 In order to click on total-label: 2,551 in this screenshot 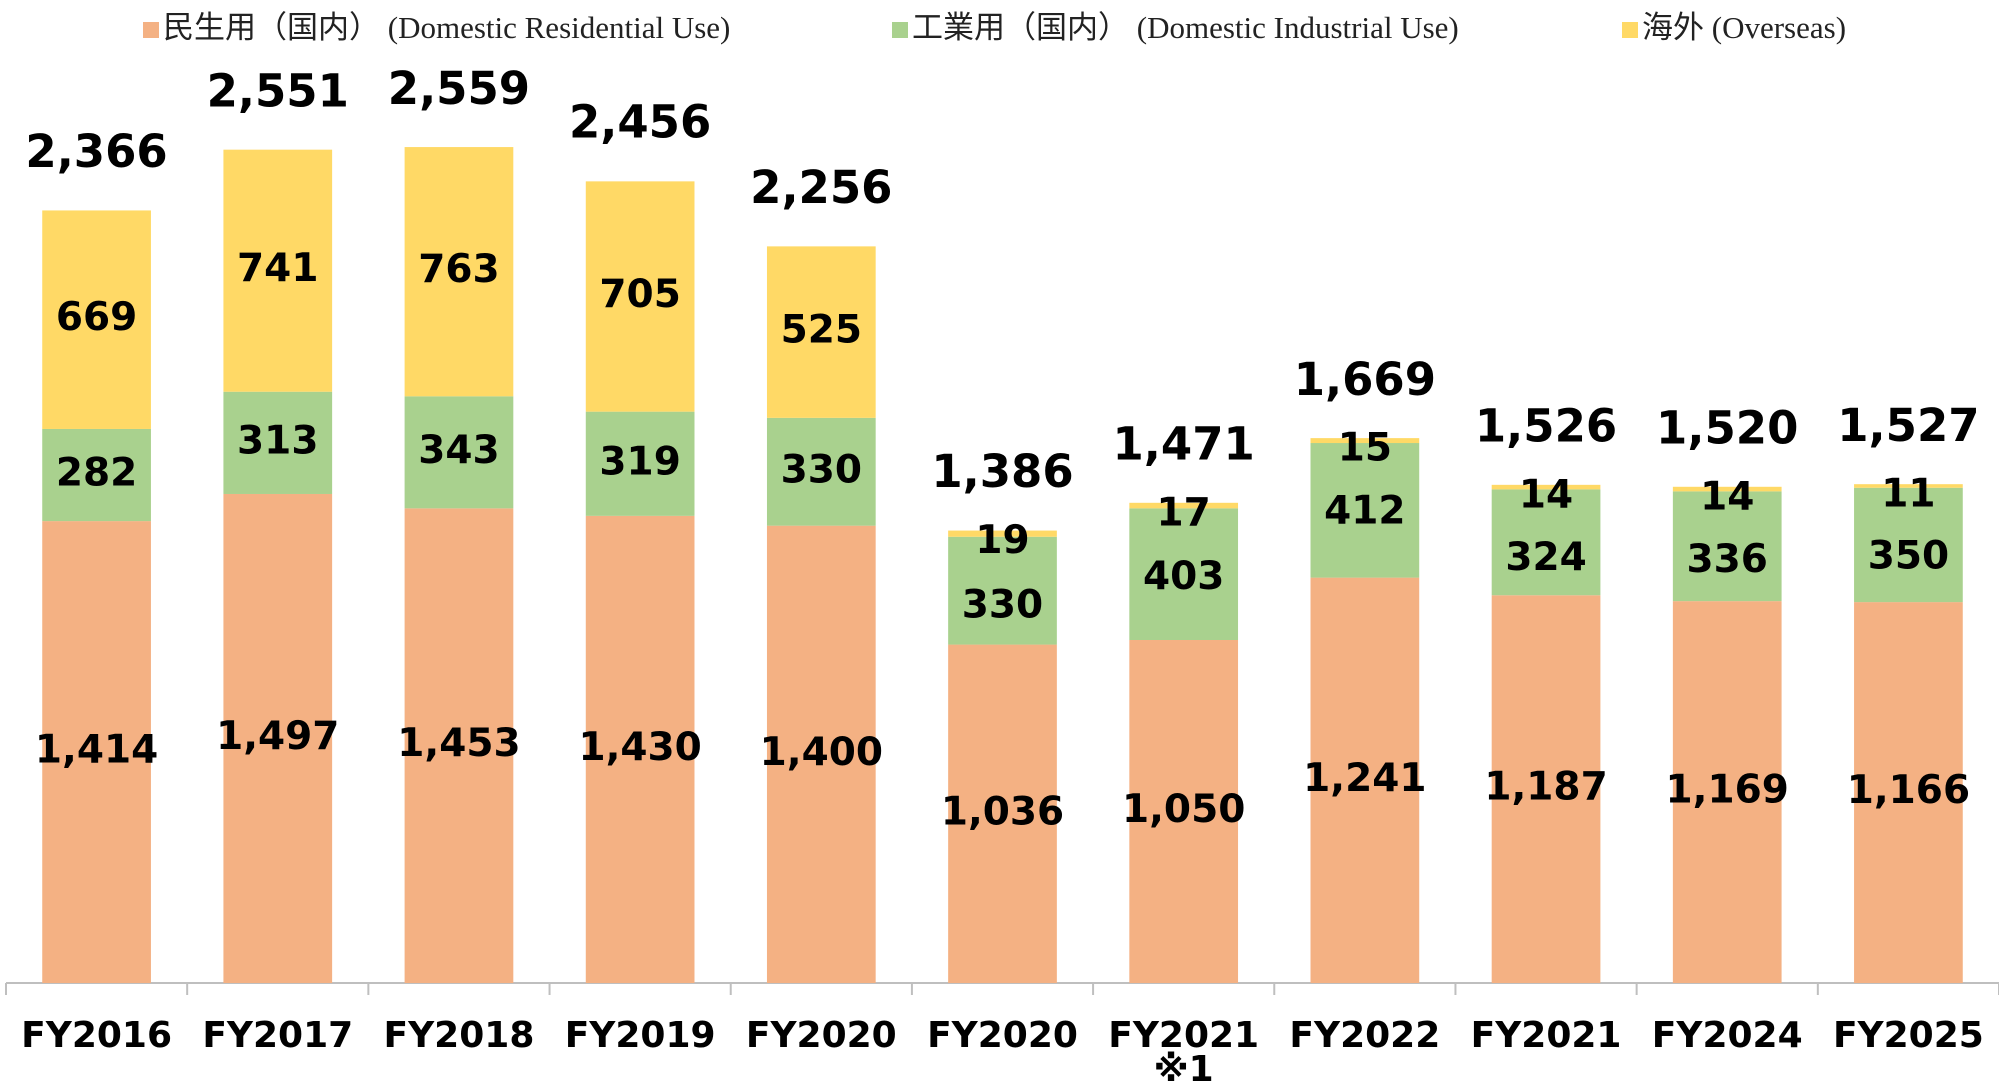, I will do `click(278, 91)`.